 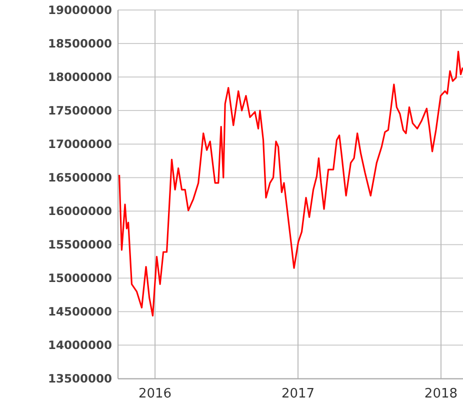 What do you see at coordinates (80, 43) in the screenshot?
I see `y-tick-label: 18500000` at bounding box center [80, 43].